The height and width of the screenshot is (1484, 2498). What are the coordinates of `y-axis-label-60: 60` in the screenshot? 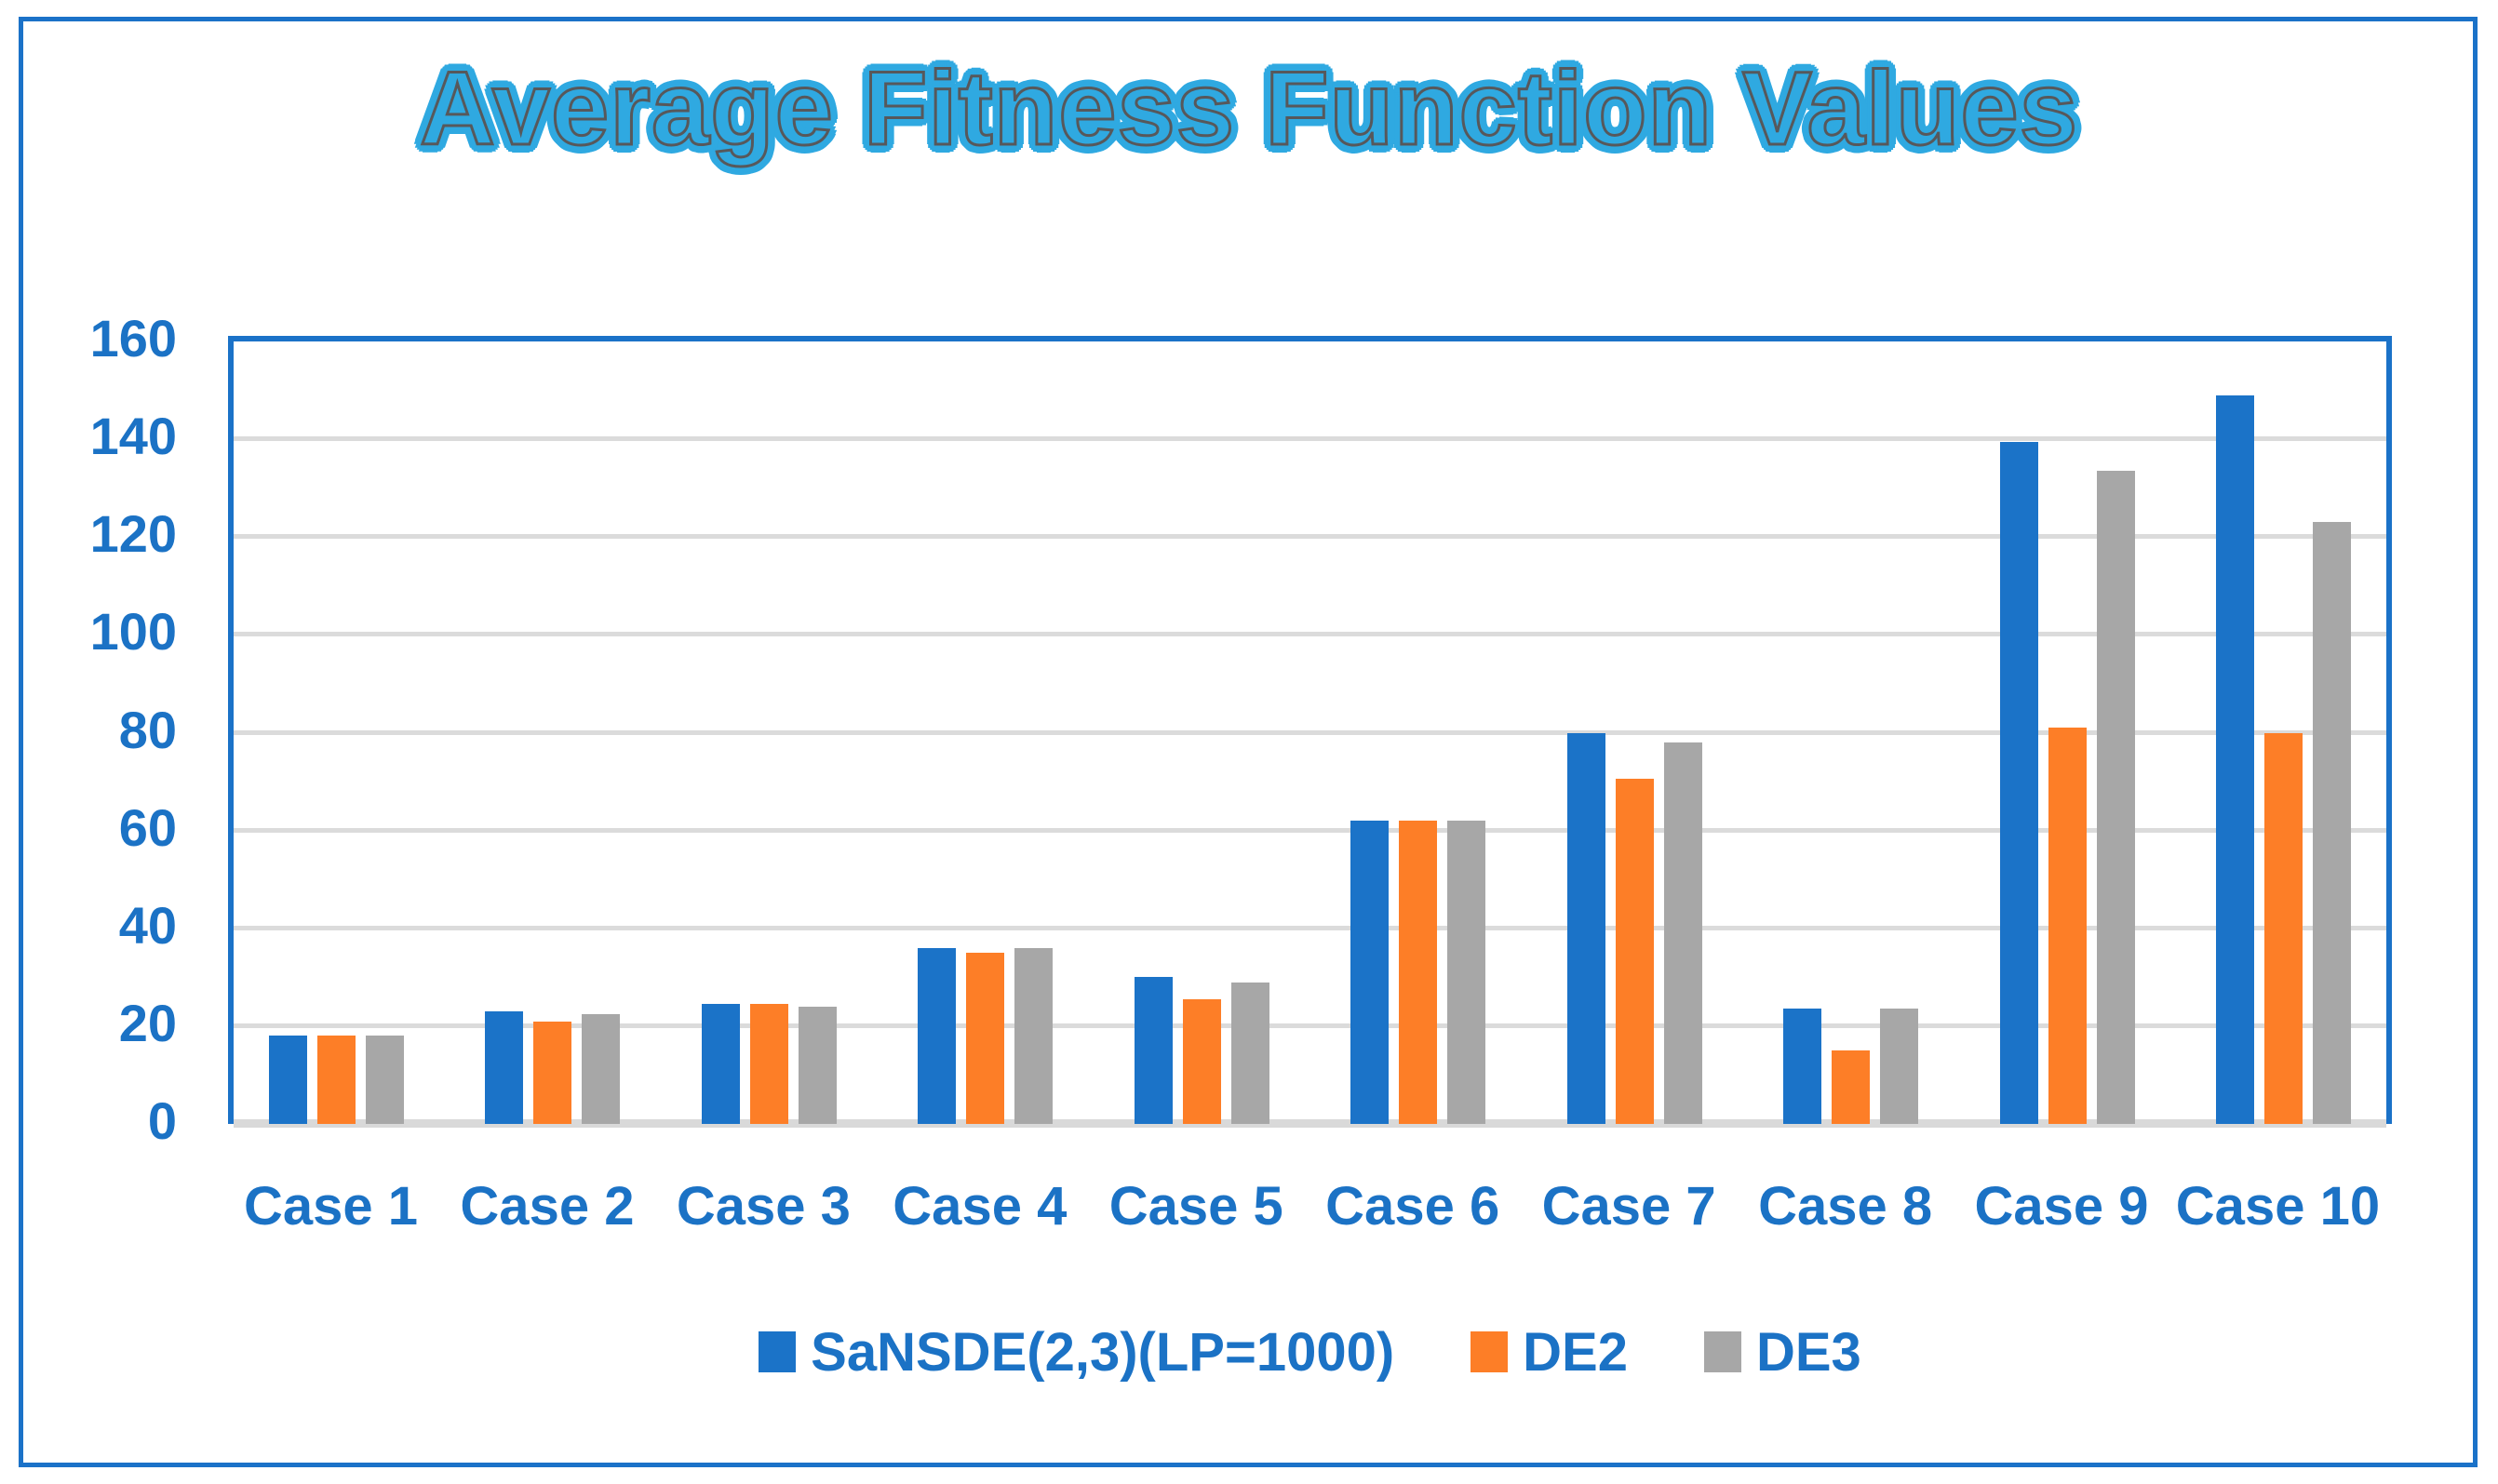 It's located at (148, 827).